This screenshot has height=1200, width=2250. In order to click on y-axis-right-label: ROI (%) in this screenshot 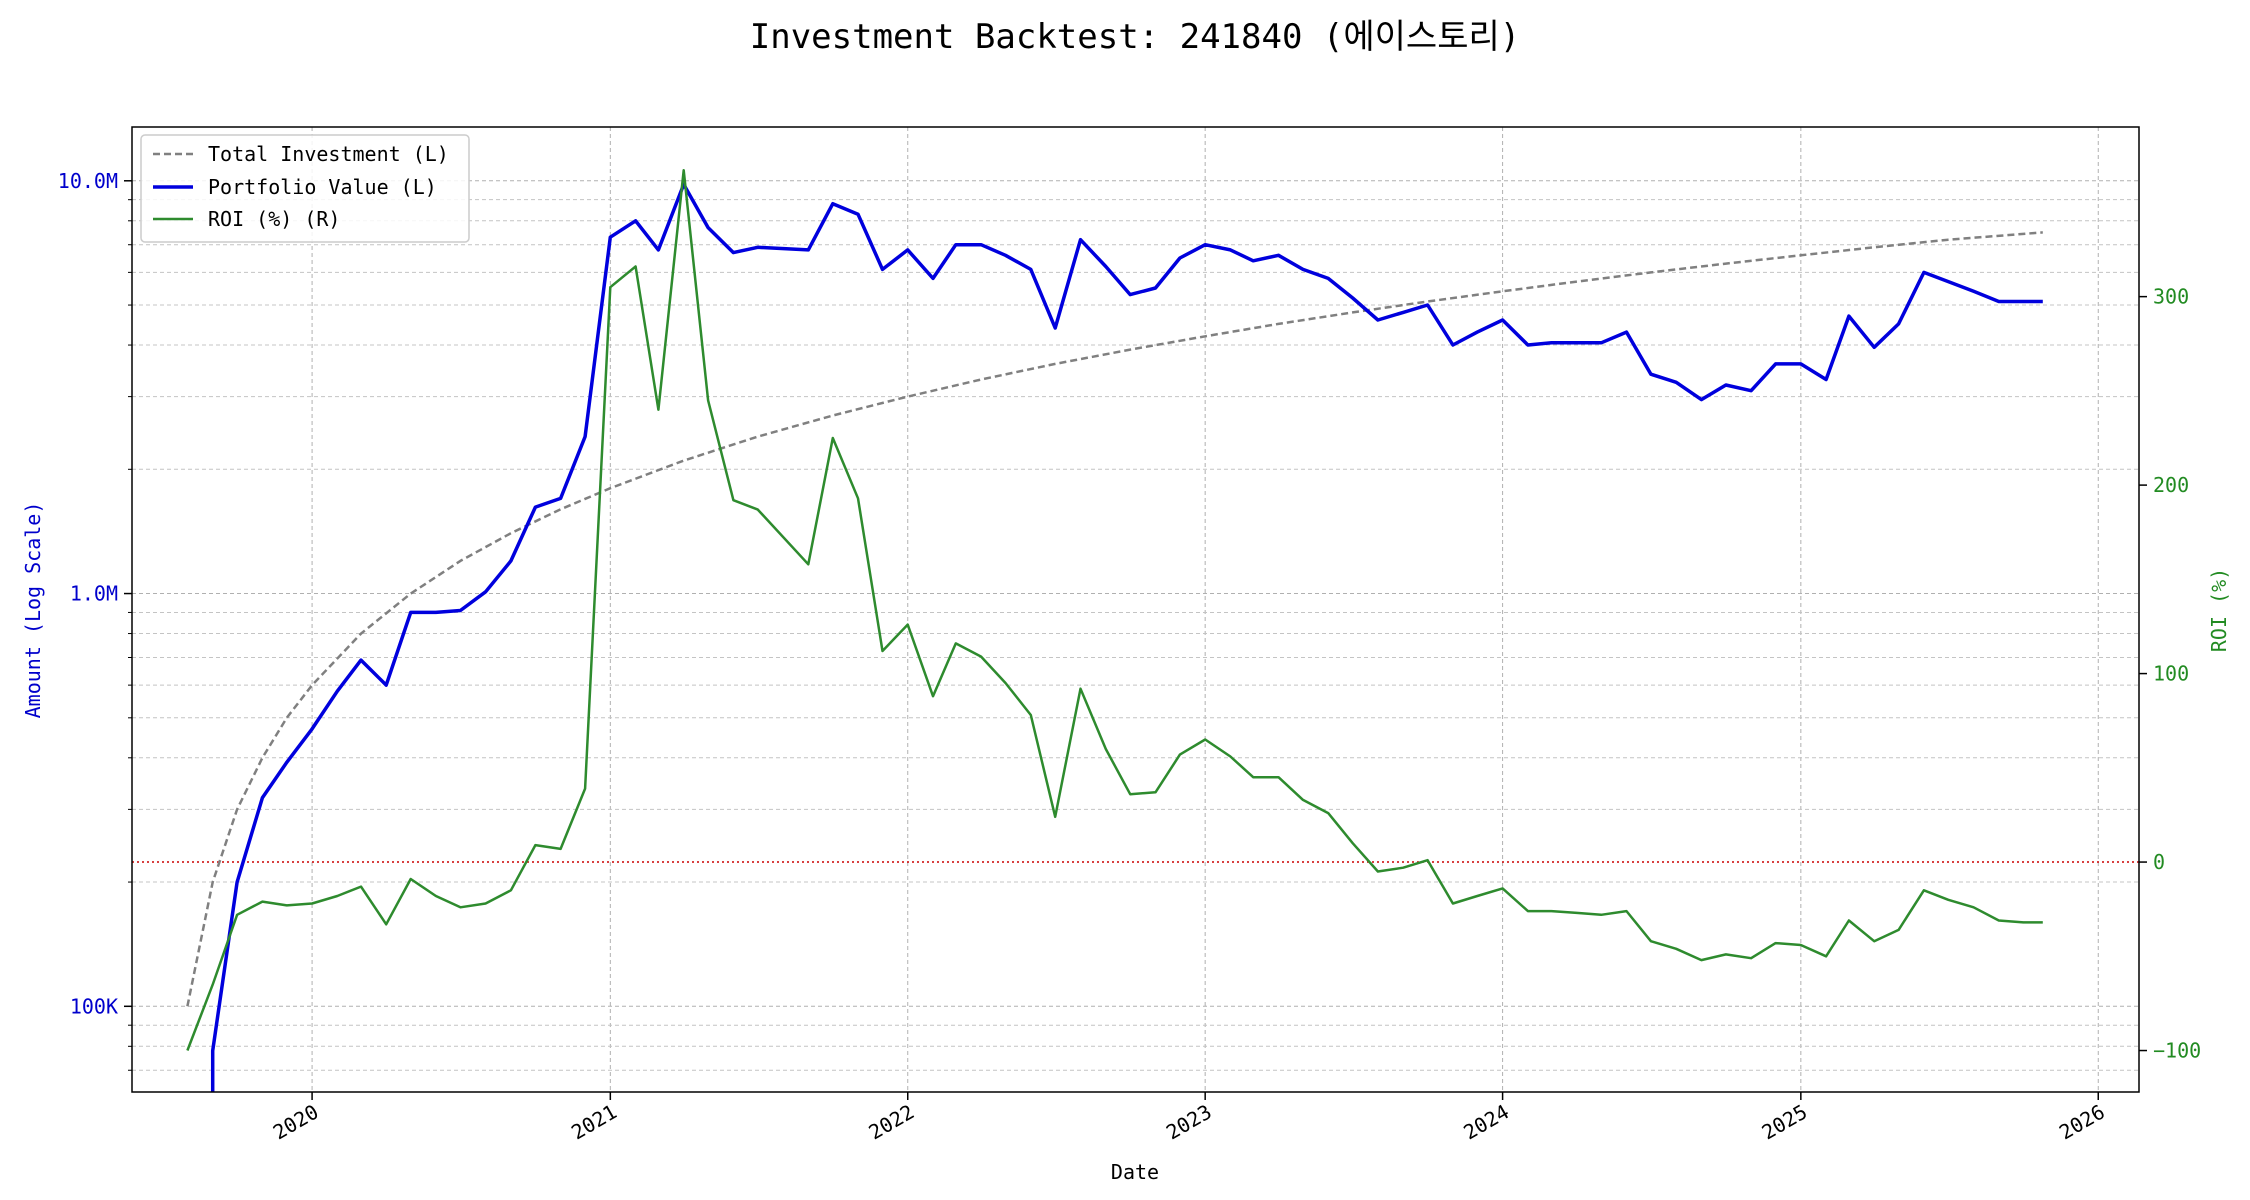, I will do `click(2219, 610)`.